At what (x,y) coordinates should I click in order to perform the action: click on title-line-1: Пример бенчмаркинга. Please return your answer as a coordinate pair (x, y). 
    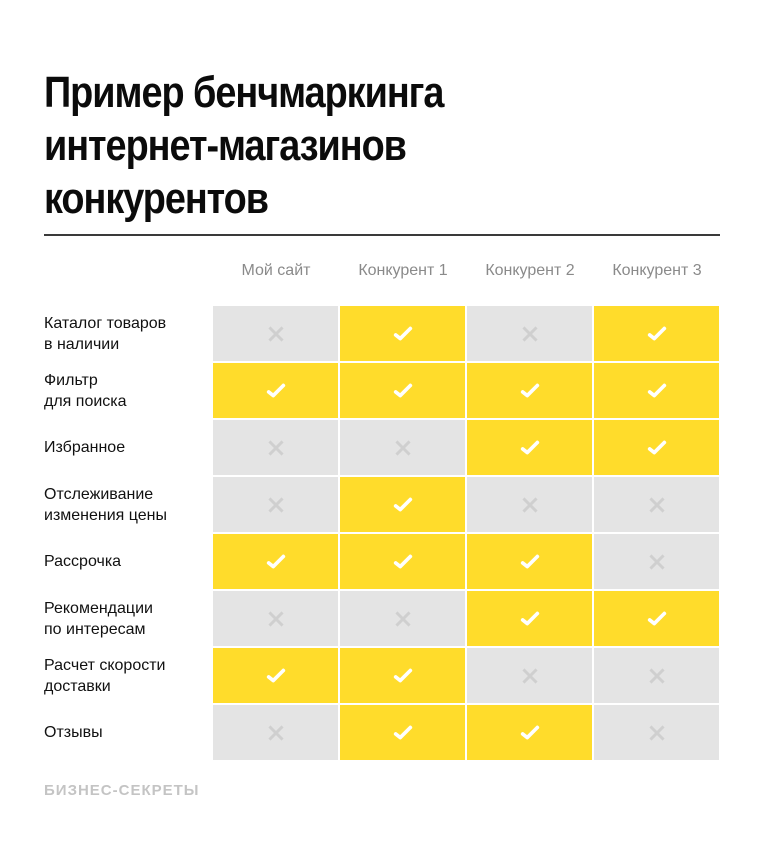
    Looking at the image, I should click on (244, 92).